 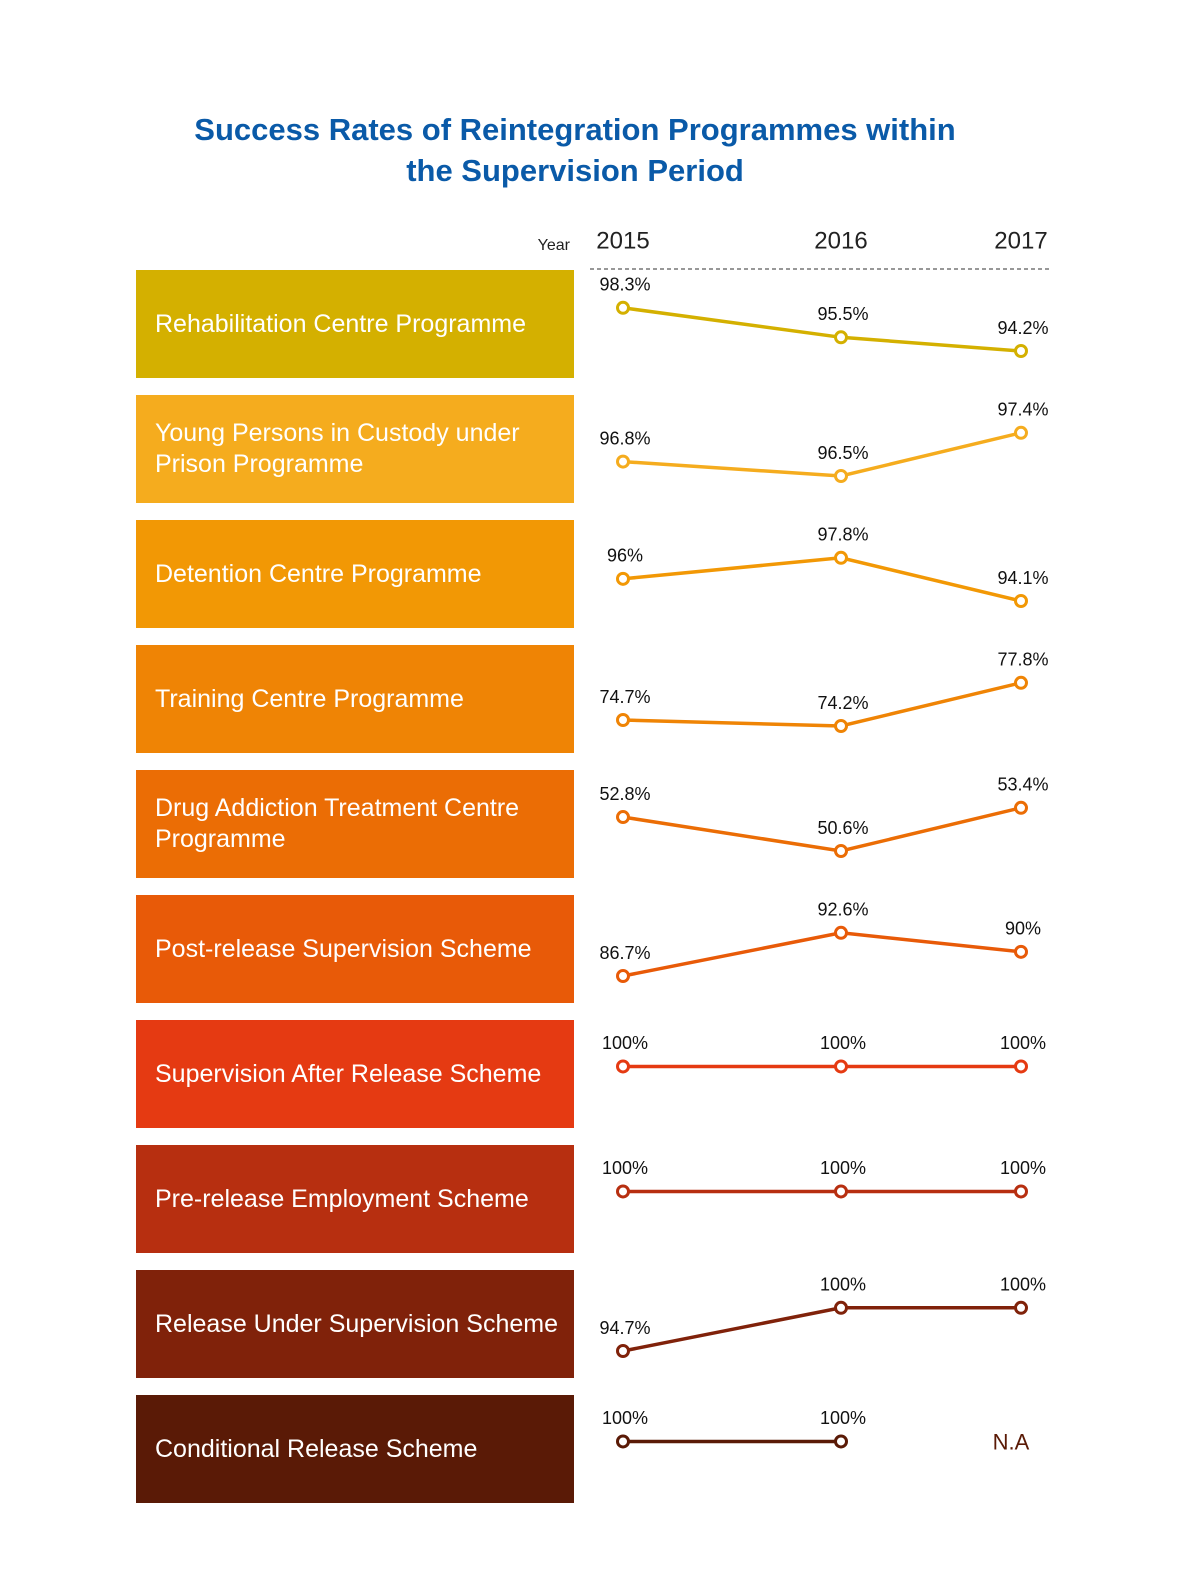 What do you see at coordinates (1011, 1441) in the screenshot?
I see `value-label: N.A` at bounding box center [1011, 1441].